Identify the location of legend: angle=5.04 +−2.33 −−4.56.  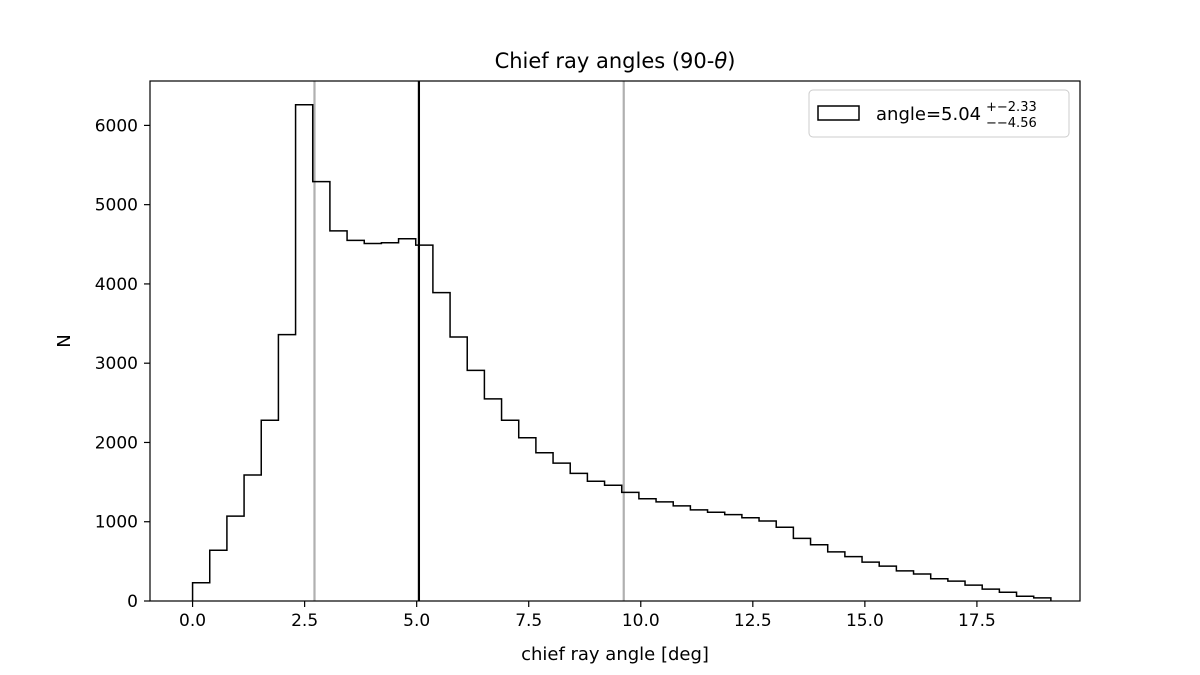
(939, 113).